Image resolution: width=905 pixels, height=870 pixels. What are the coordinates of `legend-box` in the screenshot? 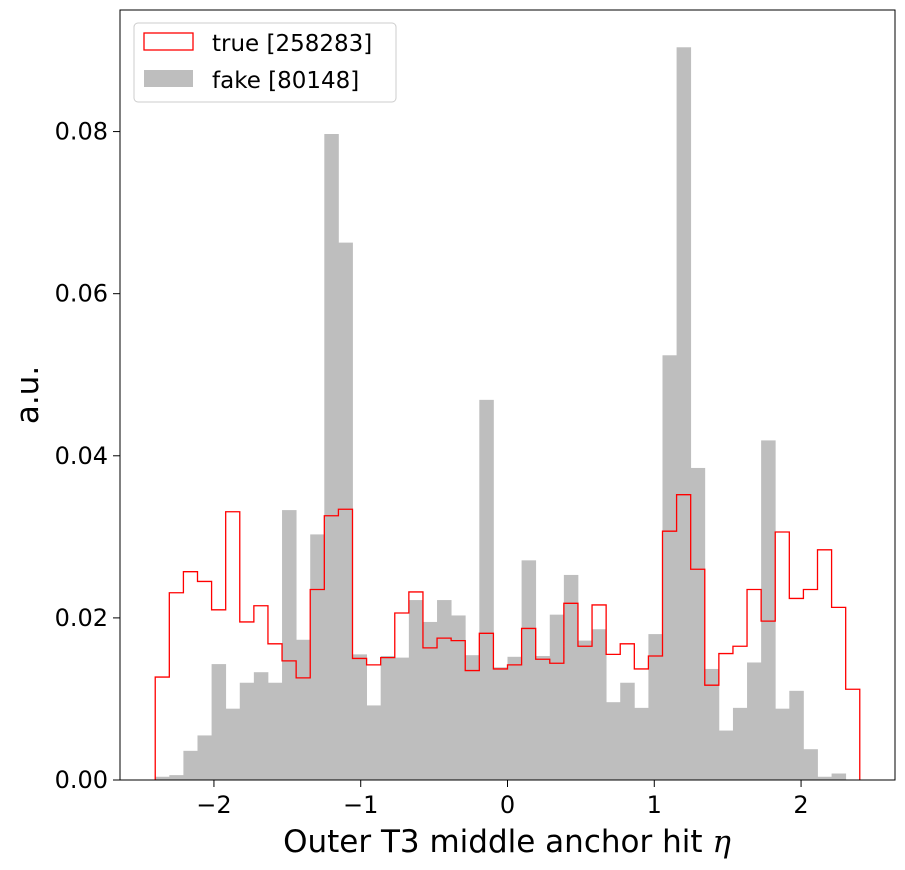 It's located at (265, 62).